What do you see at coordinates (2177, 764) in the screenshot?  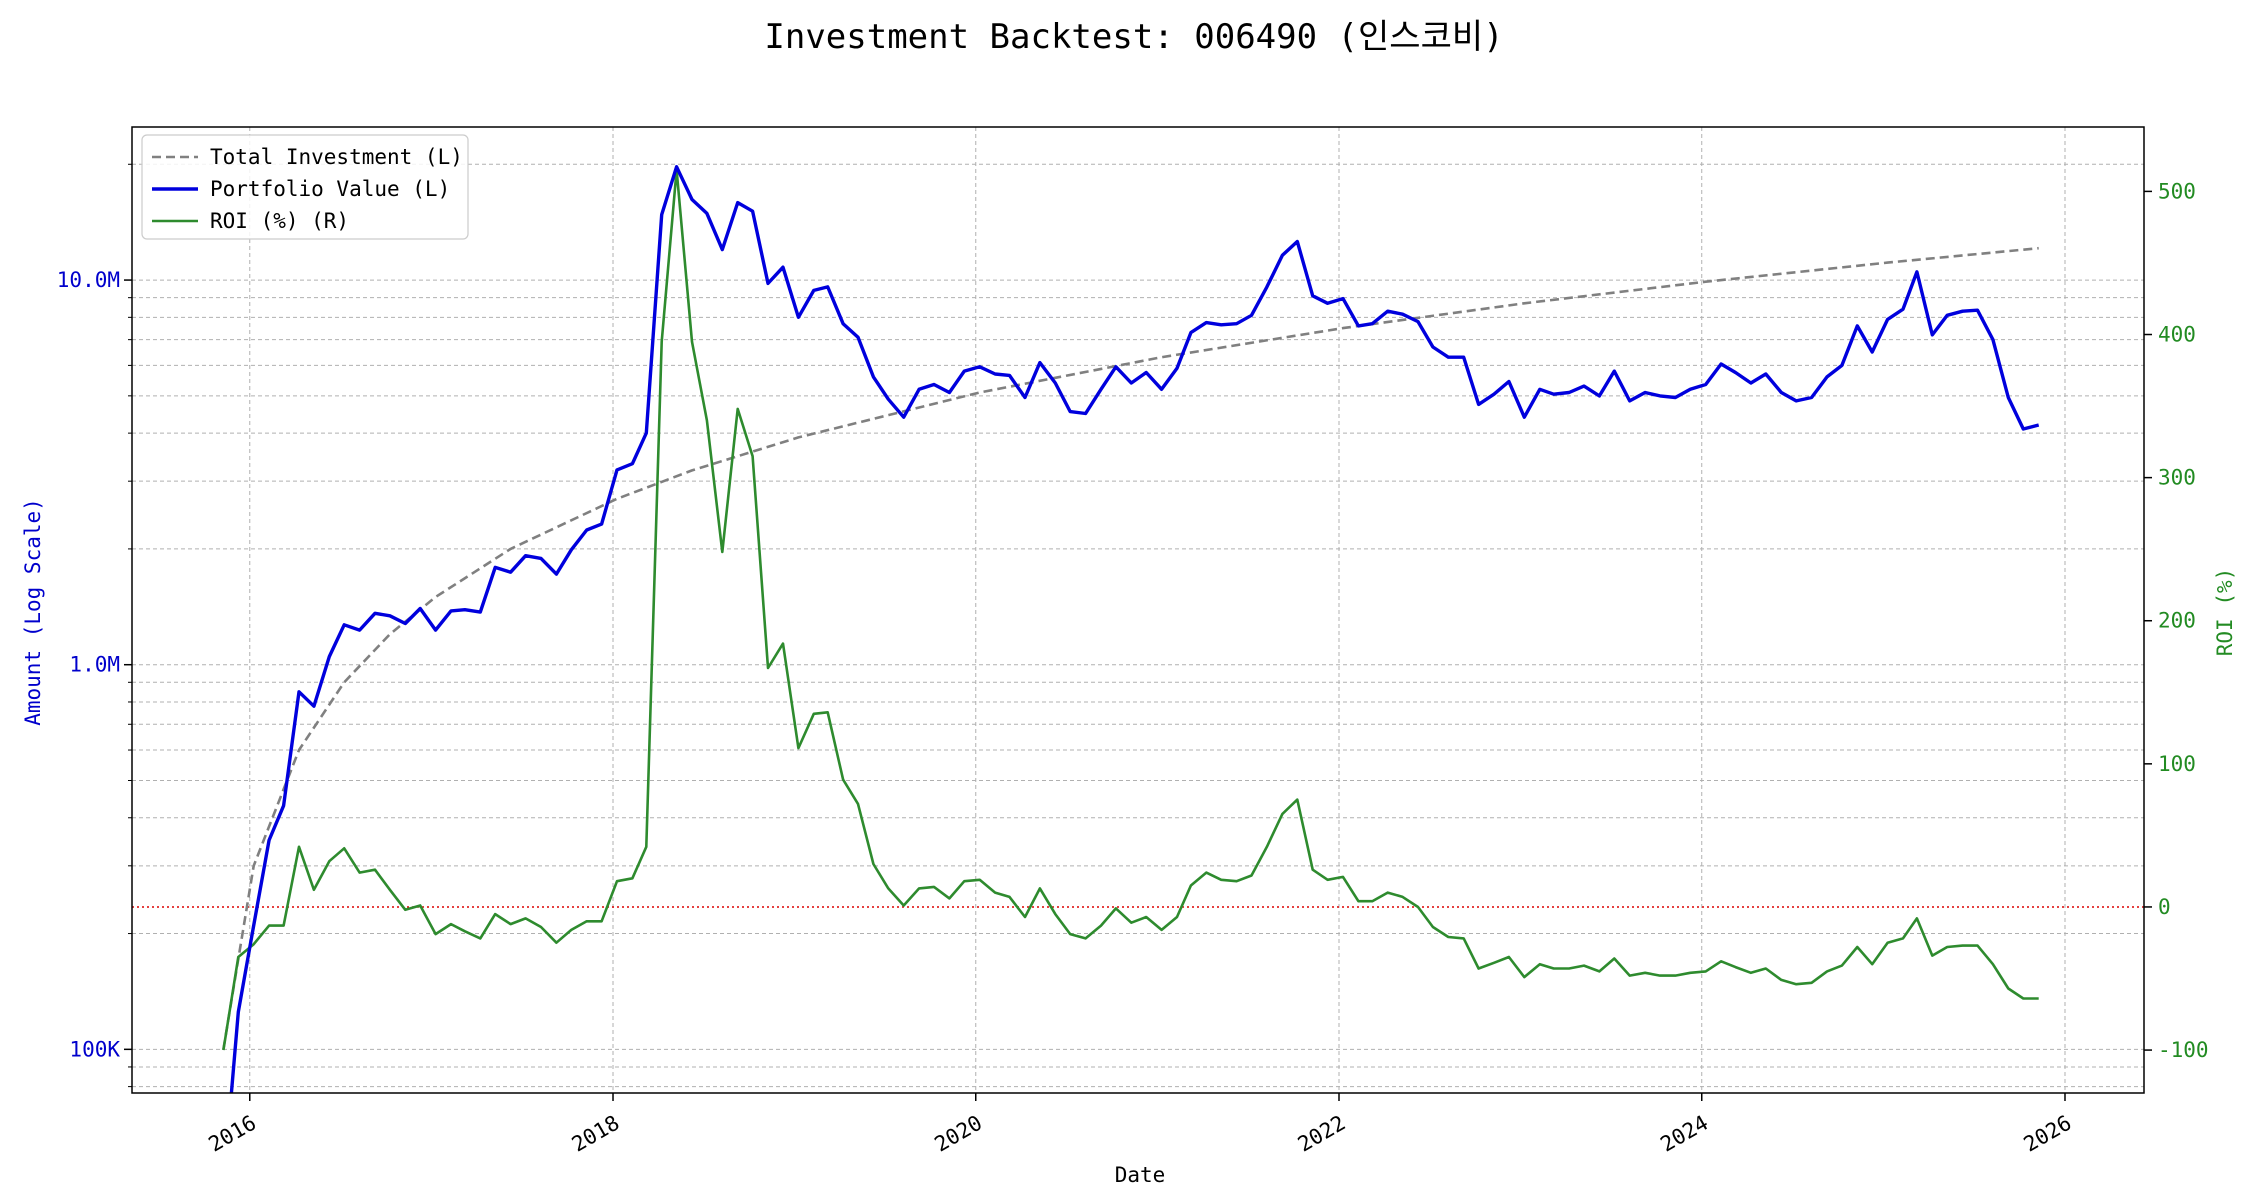 I see `y-right-tick-label: 100` at bounding box center [2177, 764].